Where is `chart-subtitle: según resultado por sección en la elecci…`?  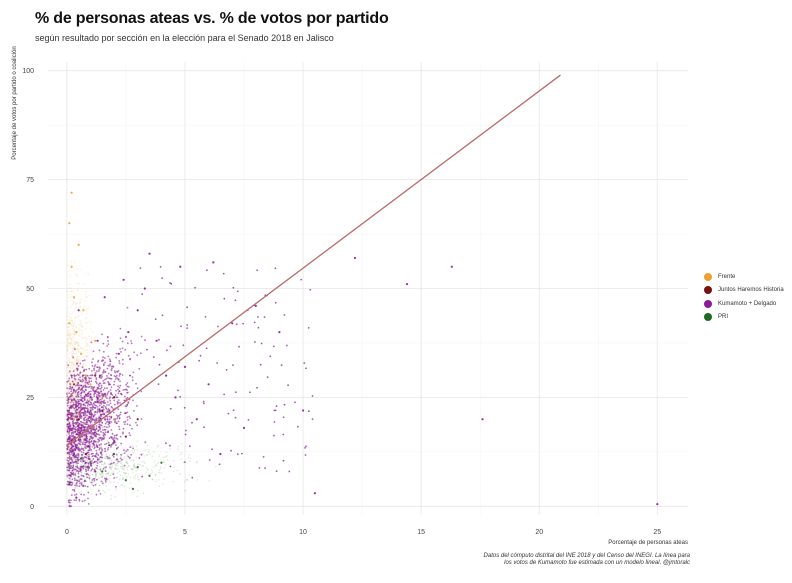 chart-subtitle: según resultado por sección en la elecci… is located at coordinates (184, 38).